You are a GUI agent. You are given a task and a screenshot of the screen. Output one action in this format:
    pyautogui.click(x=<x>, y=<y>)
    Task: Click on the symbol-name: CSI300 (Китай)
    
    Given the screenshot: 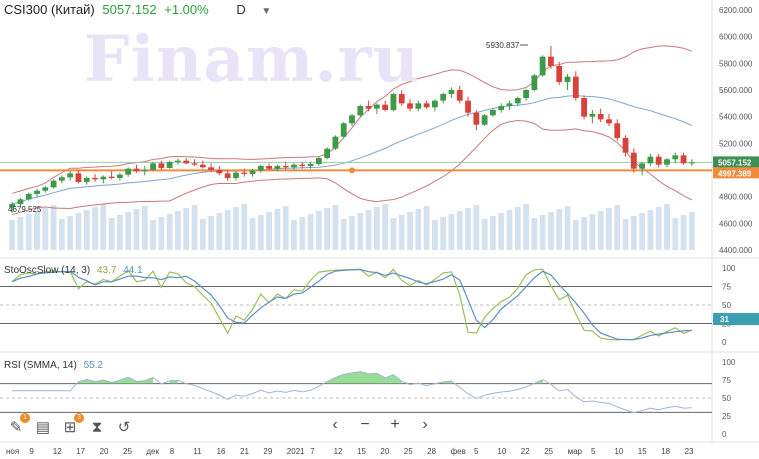 What is the action you would take?
    pyautogui.click(x=49, y=9)
    